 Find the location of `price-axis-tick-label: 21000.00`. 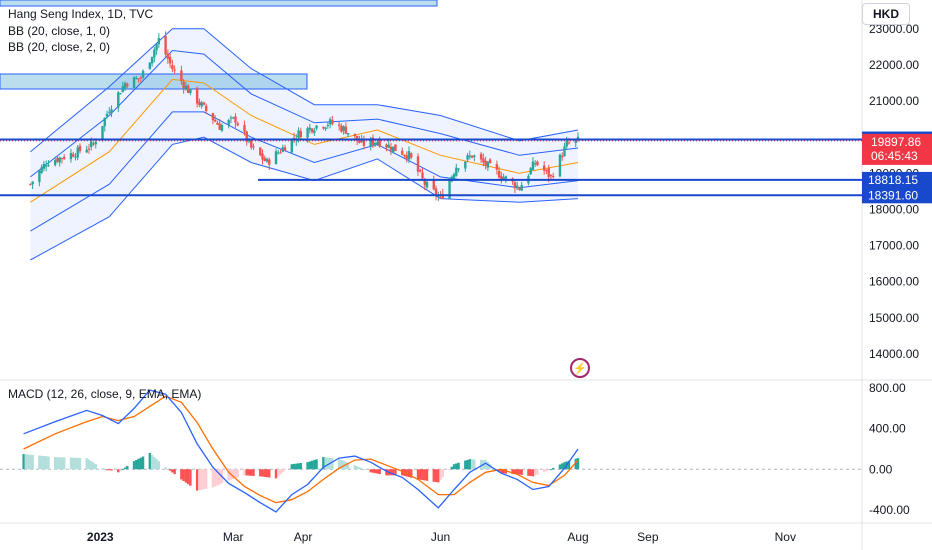

price-axis-tick-label: 21000.00 is located at coordinates (894, 101).